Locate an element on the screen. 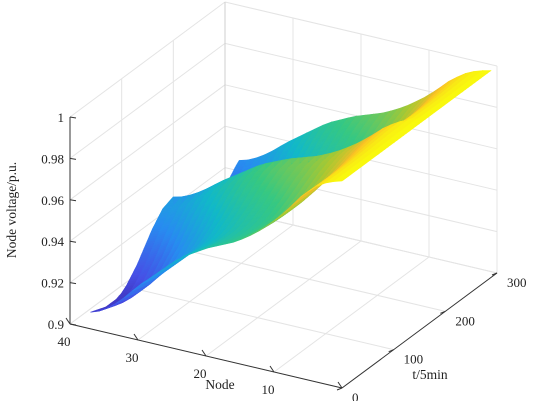 The image size is (550, 401). z-tick-label: 1 is located at coordinates (61, 117).